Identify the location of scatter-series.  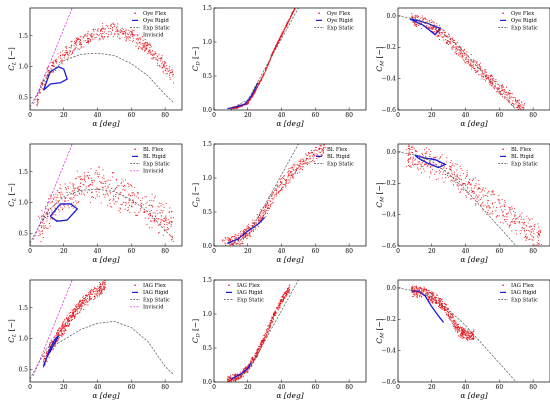
(473, 195).